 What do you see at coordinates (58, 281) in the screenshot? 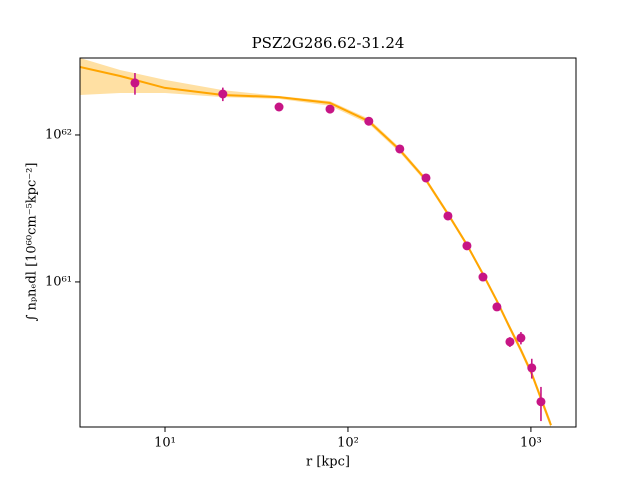
I see `y-tick-label: 10⁶¹` at bounding box center [58, 281].